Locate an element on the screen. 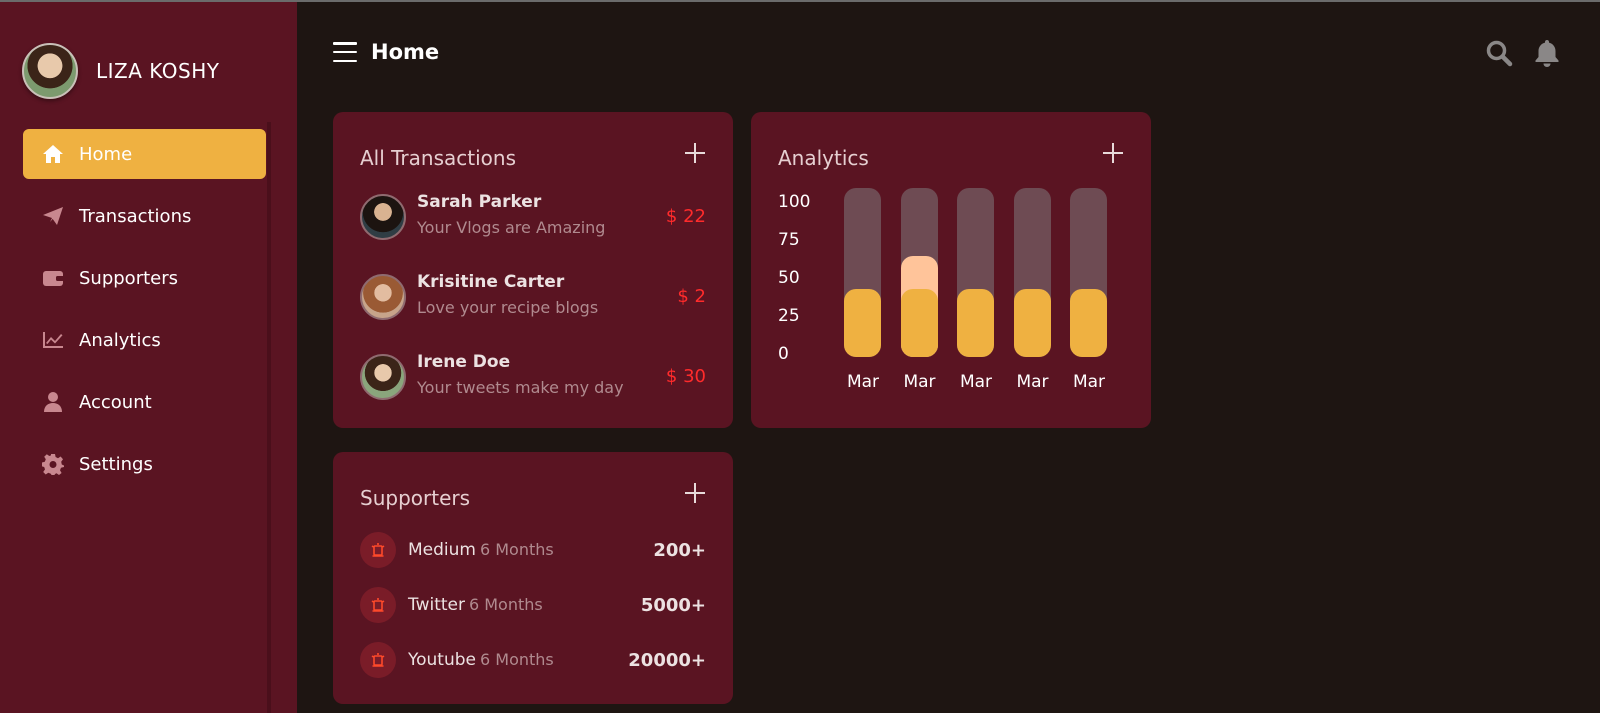 The height and width of the screenshot is (713, 1600). supporter-platform: Medium 6 Months is located at coordinates (481, 550).